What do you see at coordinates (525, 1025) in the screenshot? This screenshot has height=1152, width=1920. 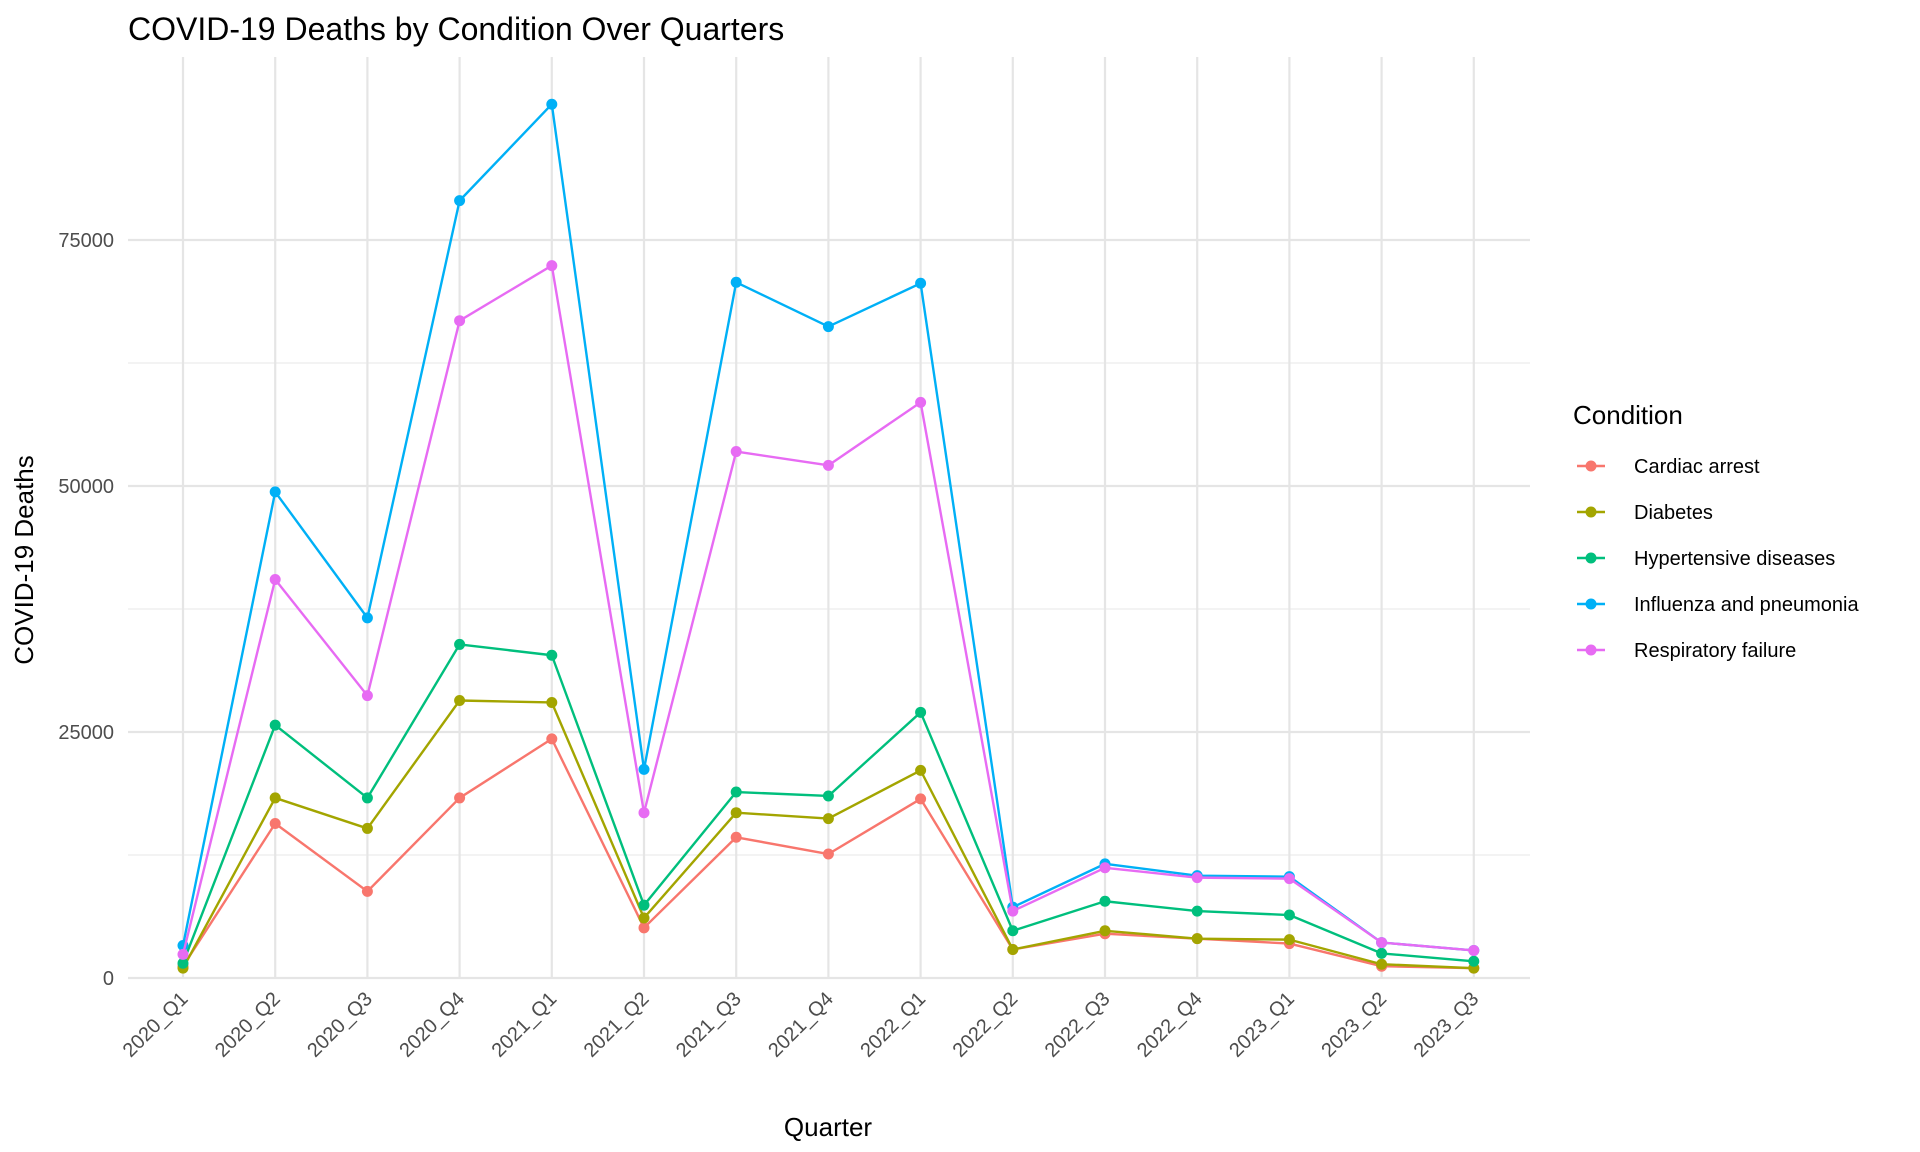 I see `x-tick-label: 2021_Q1` at bounding box center [525, 1025].